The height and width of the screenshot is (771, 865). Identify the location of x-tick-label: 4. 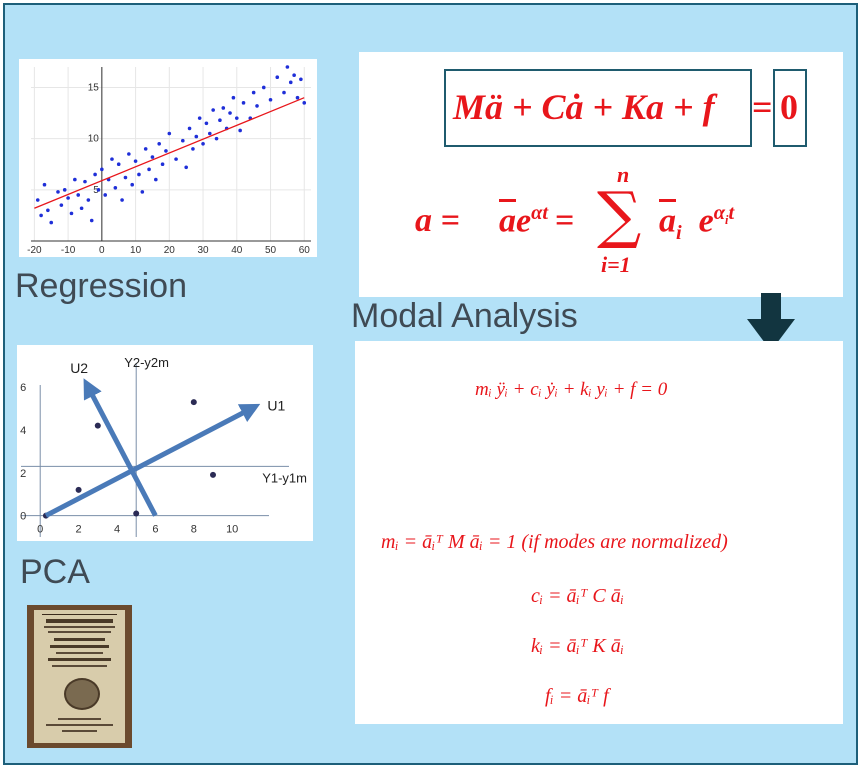
(117, 530).